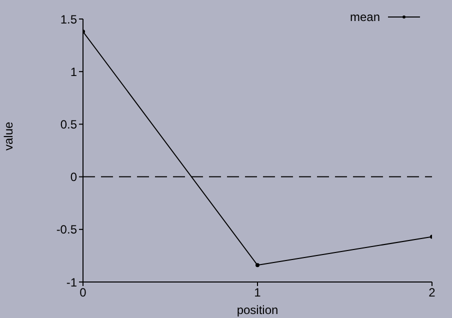  What do you see at coordinates (74, 71) in the screenshot?
I see `y-tick-label: 1` at bounding box center [74, 71].